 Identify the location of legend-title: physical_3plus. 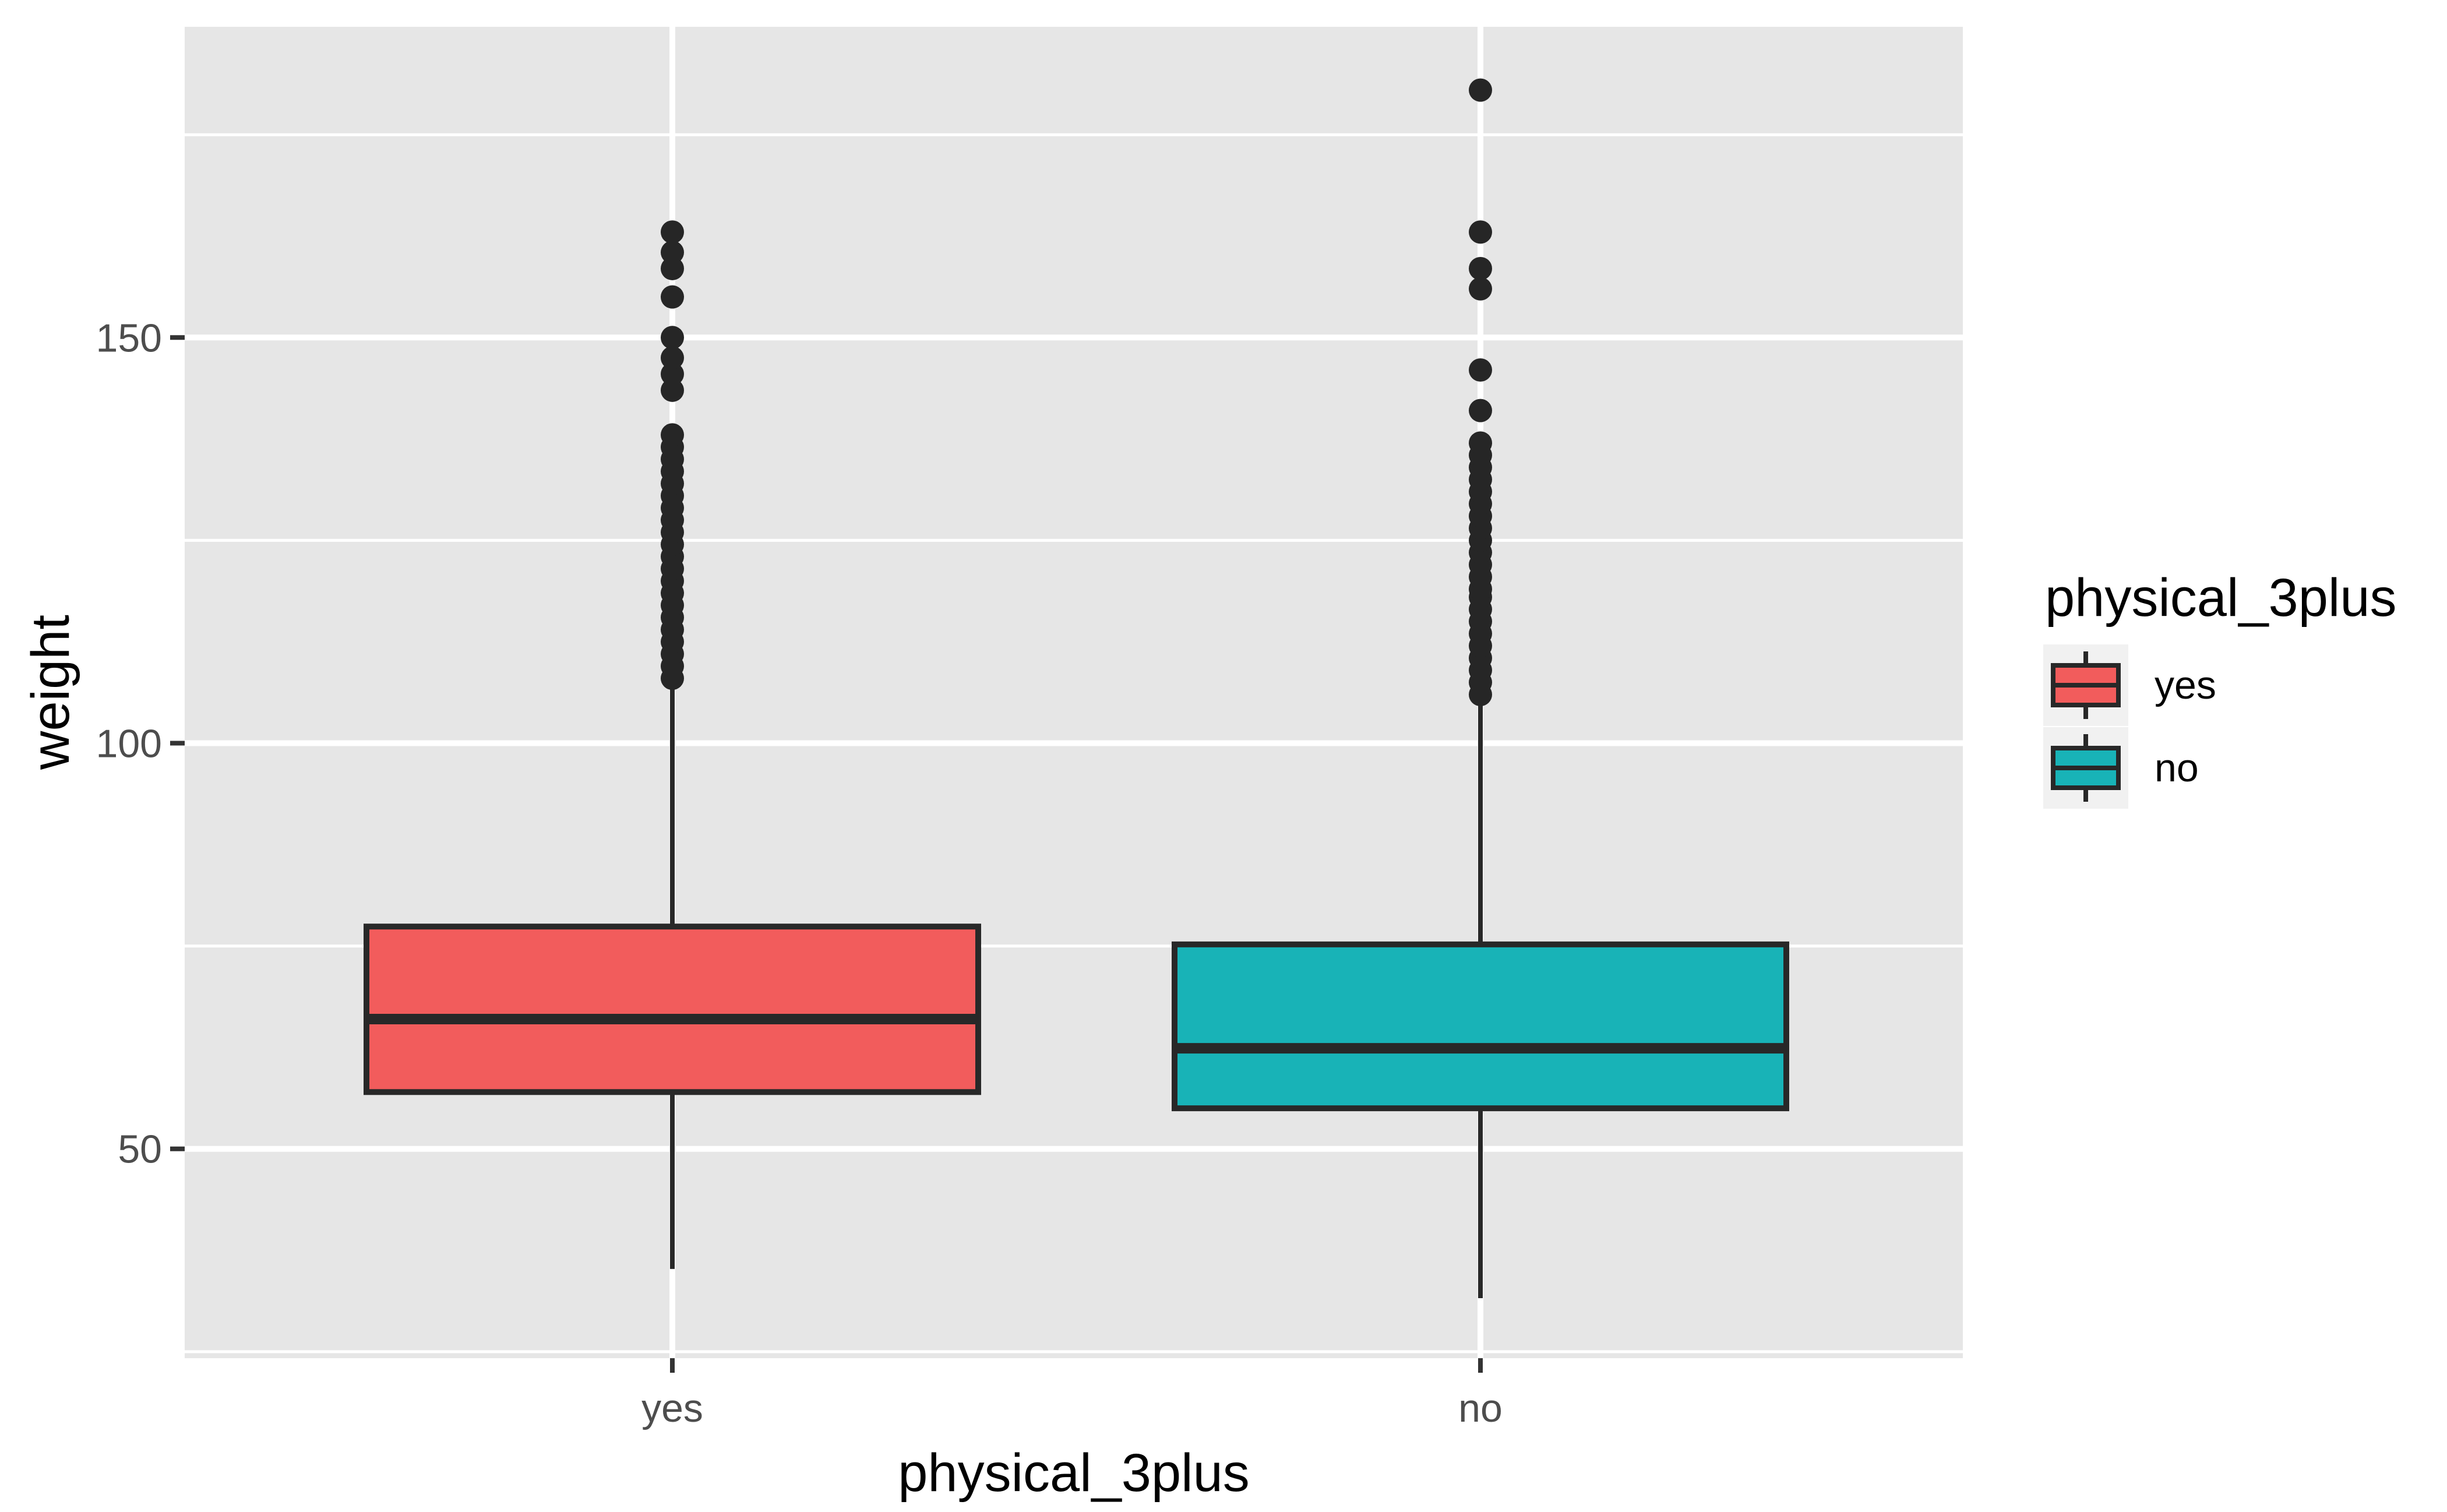
(2221, 598).